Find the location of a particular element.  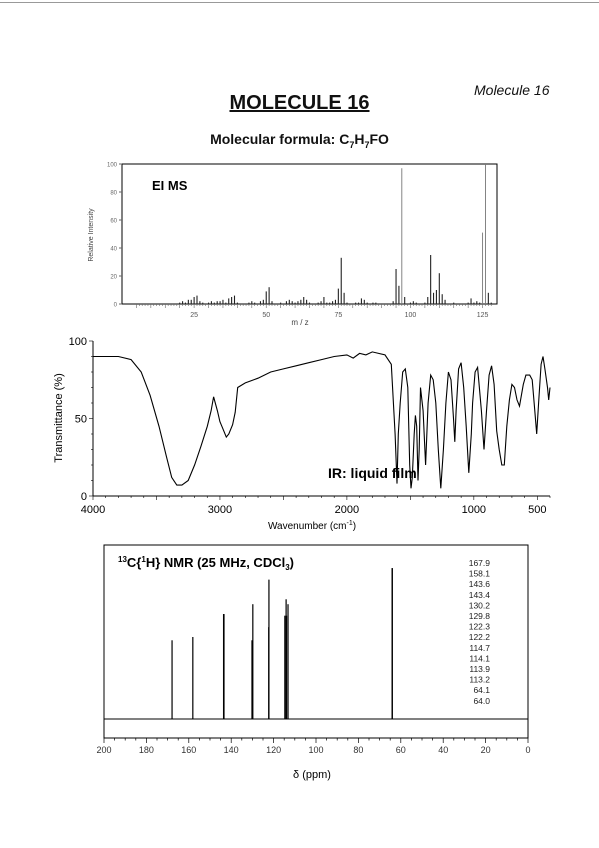

formula-c-count: 7 is located at coordinates (352, 144).